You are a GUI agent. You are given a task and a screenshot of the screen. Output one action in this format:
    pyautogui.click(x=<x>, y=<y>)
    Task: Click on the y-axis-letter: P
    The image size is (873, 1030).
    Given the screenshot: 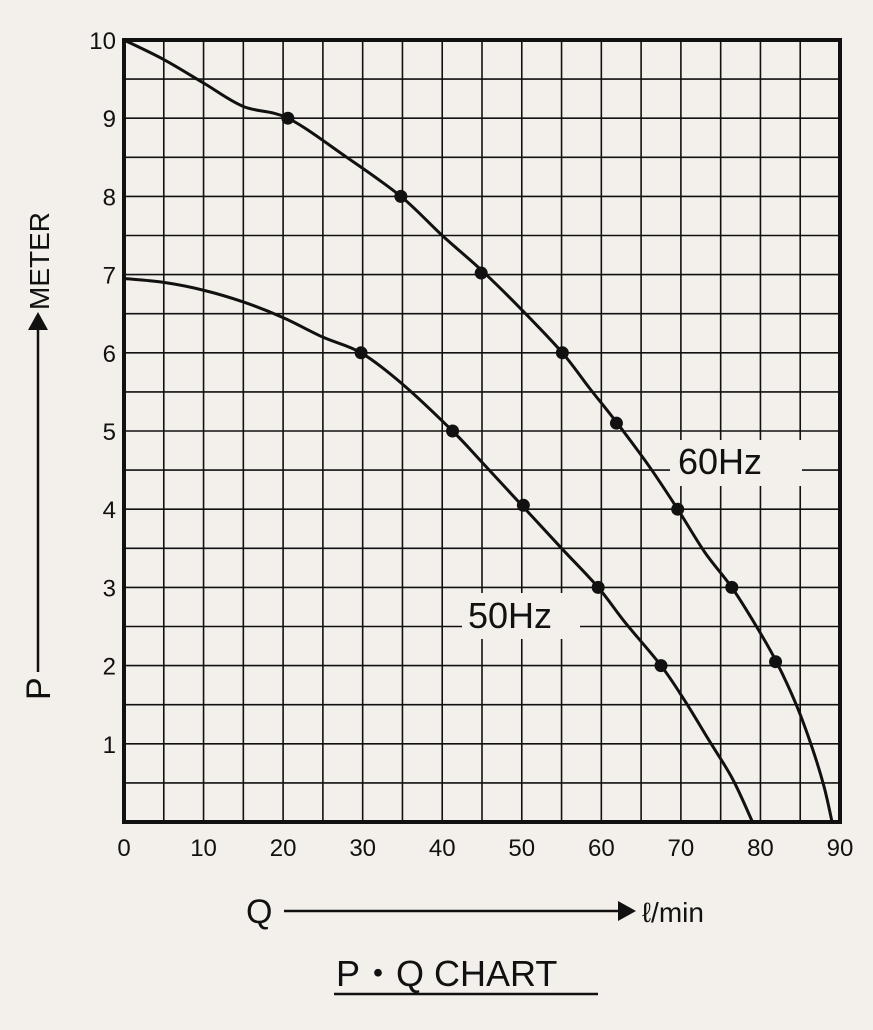 What is the action you would take?
    pyautogui.click(x=39, y=688)
    